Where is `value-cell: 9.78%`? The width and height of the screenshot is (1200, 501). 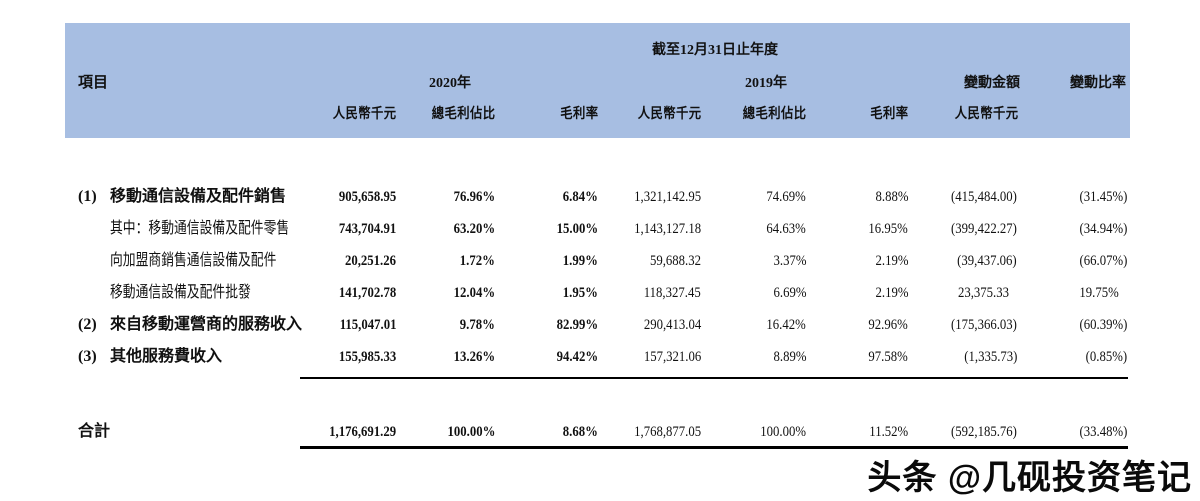 value-cell: 9.78% is located at coordinates (477, 325).